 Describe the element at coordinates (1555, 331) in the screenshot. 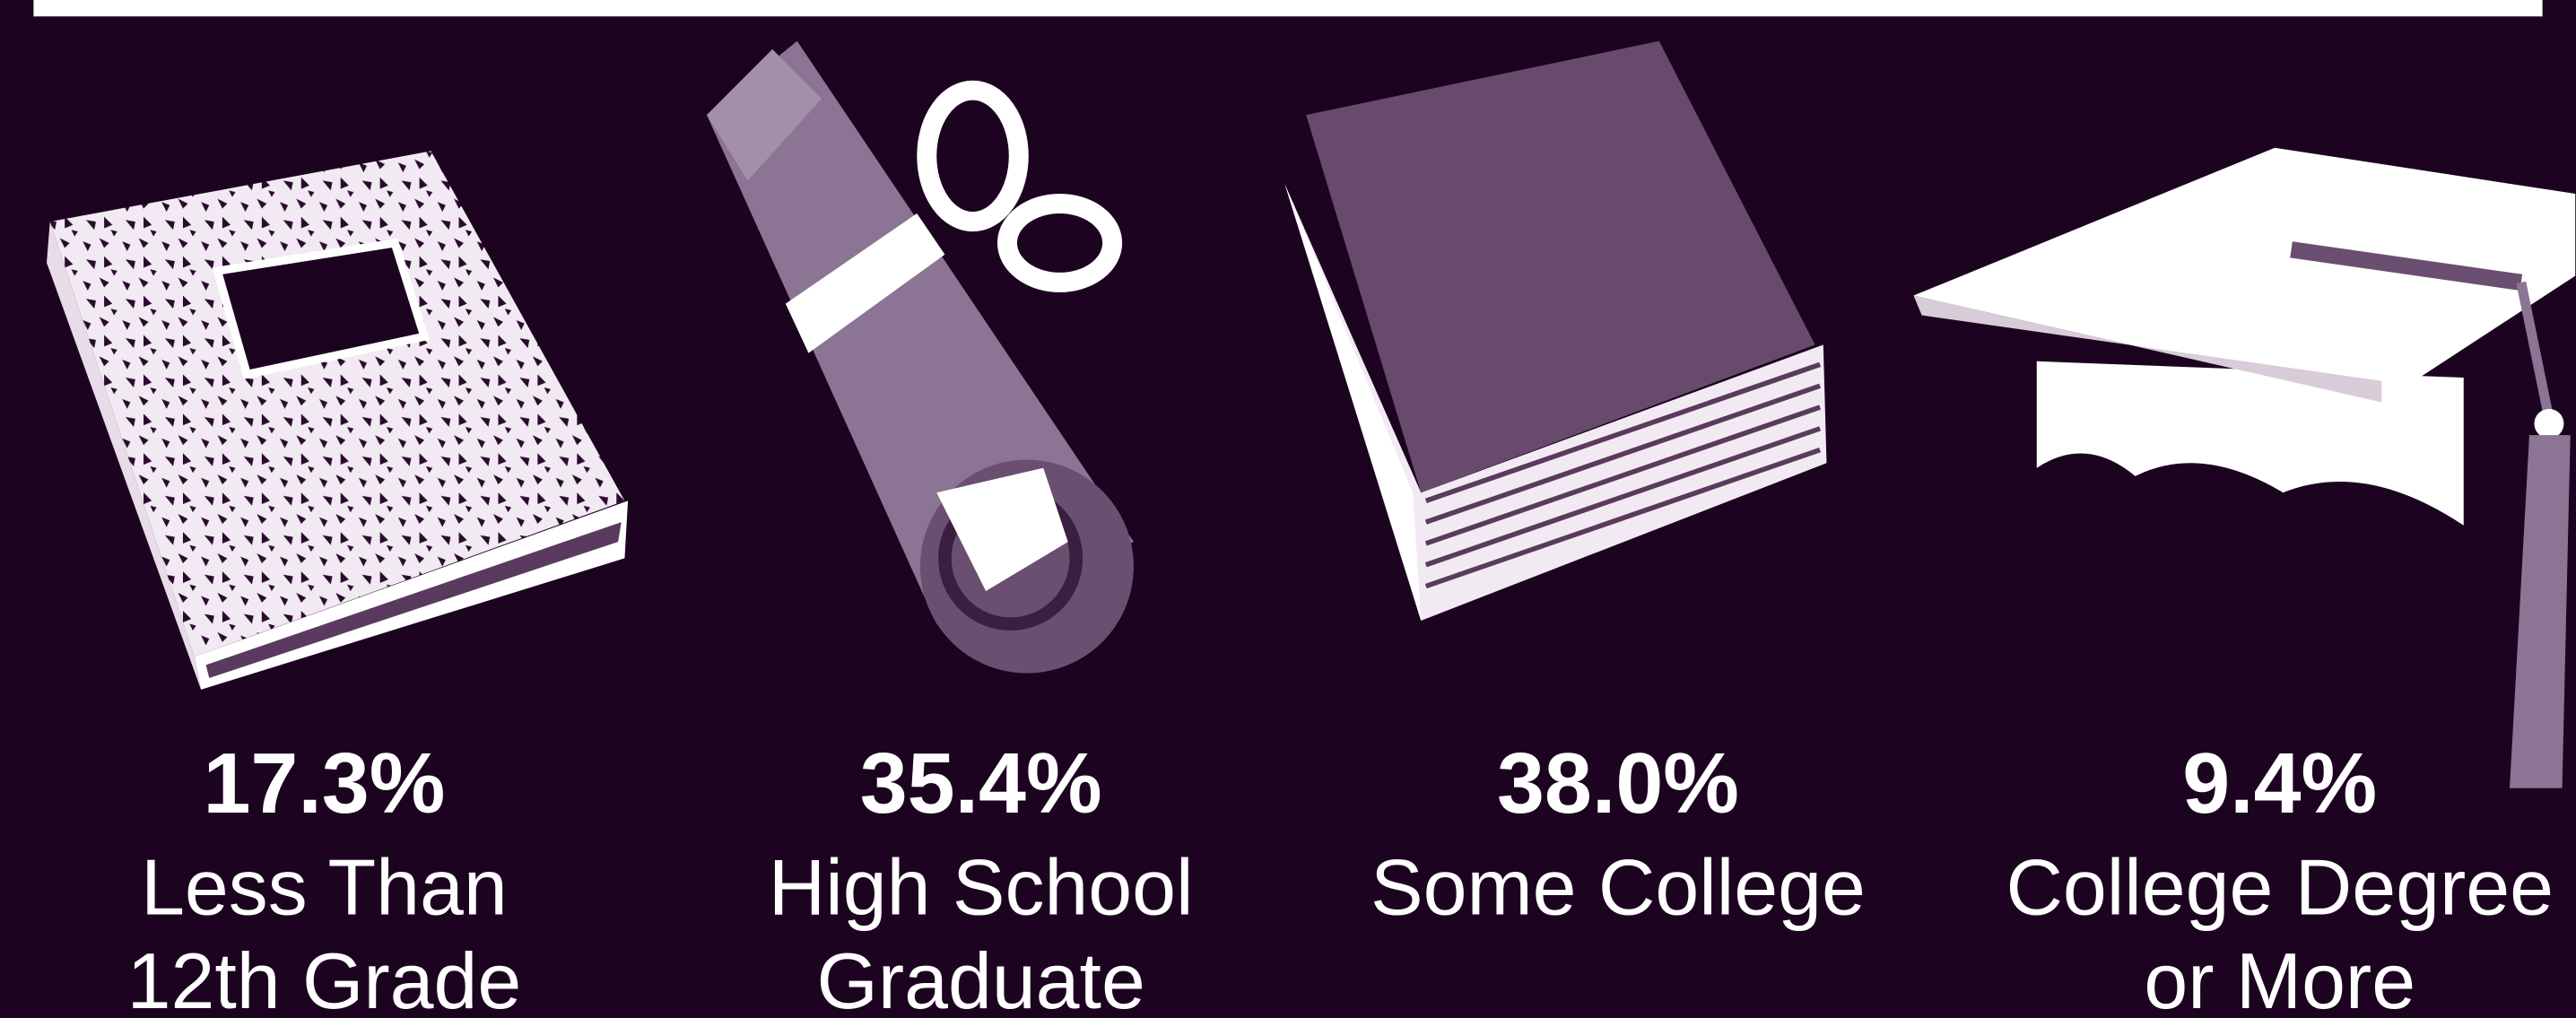

I see `book-icon` at that location.